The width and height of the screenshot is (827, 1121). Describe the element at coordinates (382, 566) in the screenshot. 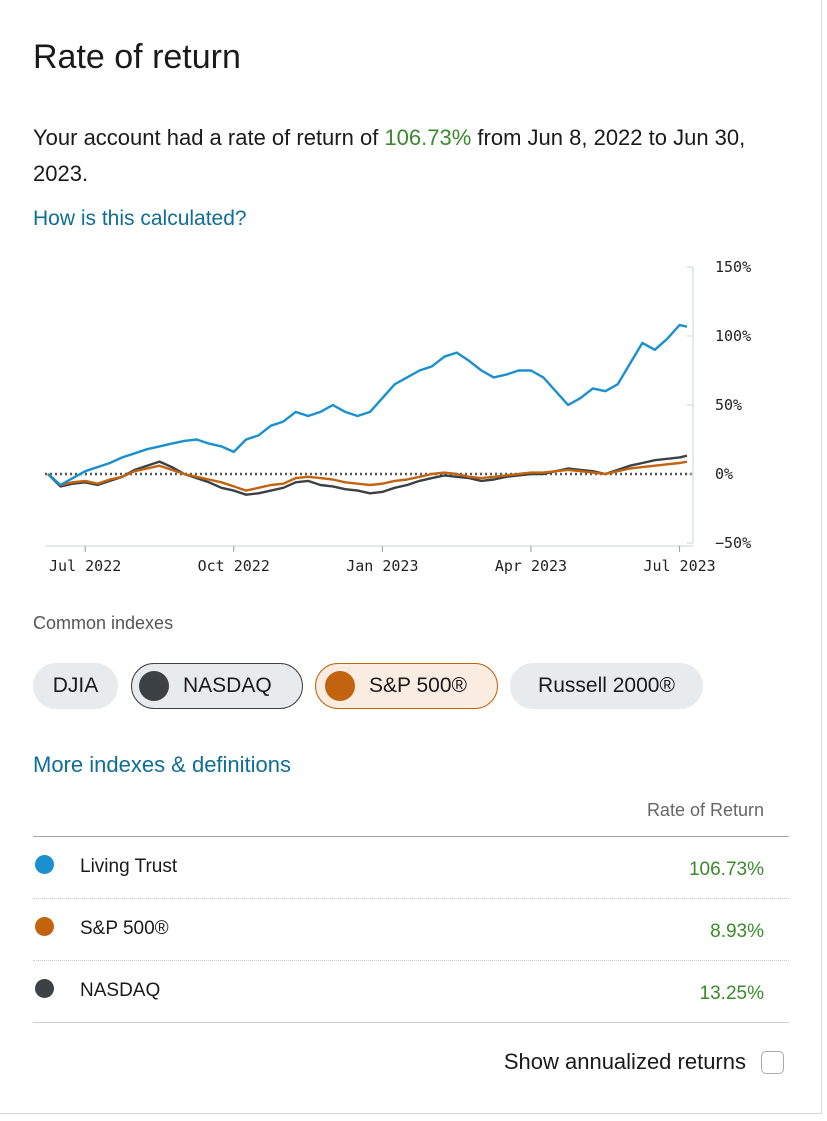

I see `x-tick-label: Jan 2023` at that location.